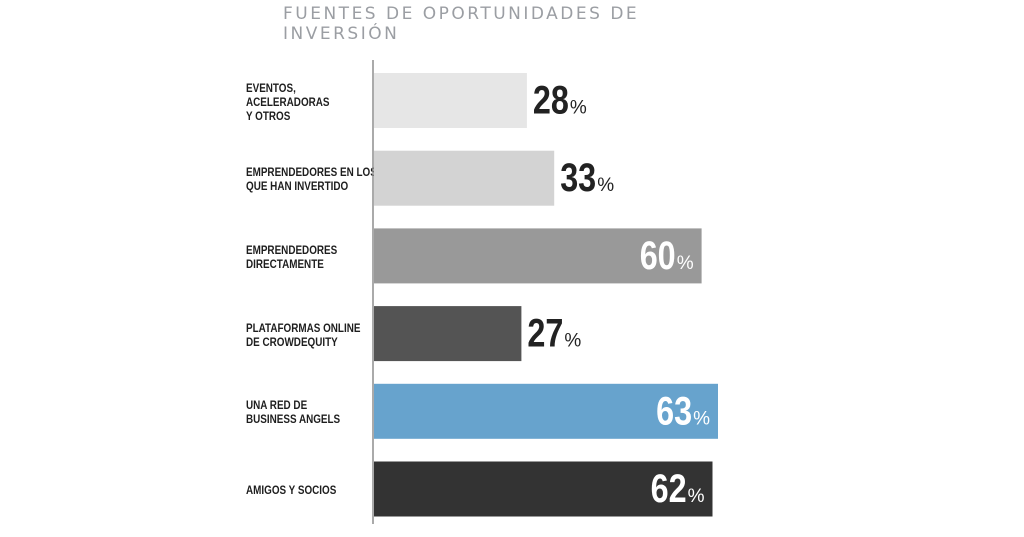  Describe the element at coordinates (288, 102) in the screenshot. I see `category-label-line: ACELERADORAS` at that location.